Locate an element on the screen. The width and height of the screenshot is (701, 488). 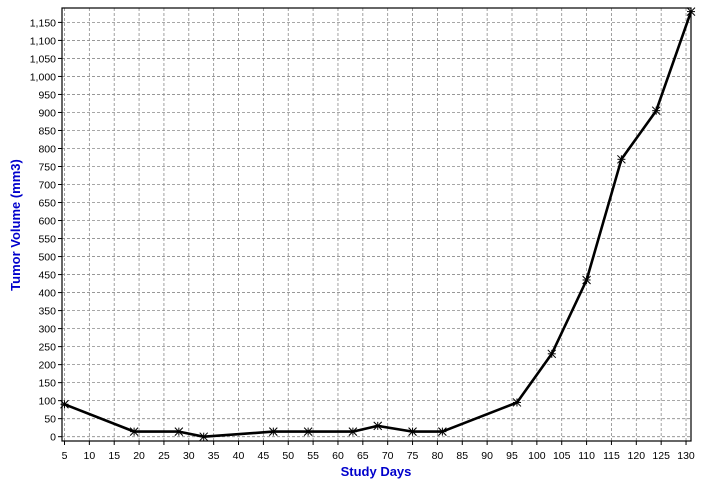
x-tick-label: 105 is located at coordinates (562, 456).